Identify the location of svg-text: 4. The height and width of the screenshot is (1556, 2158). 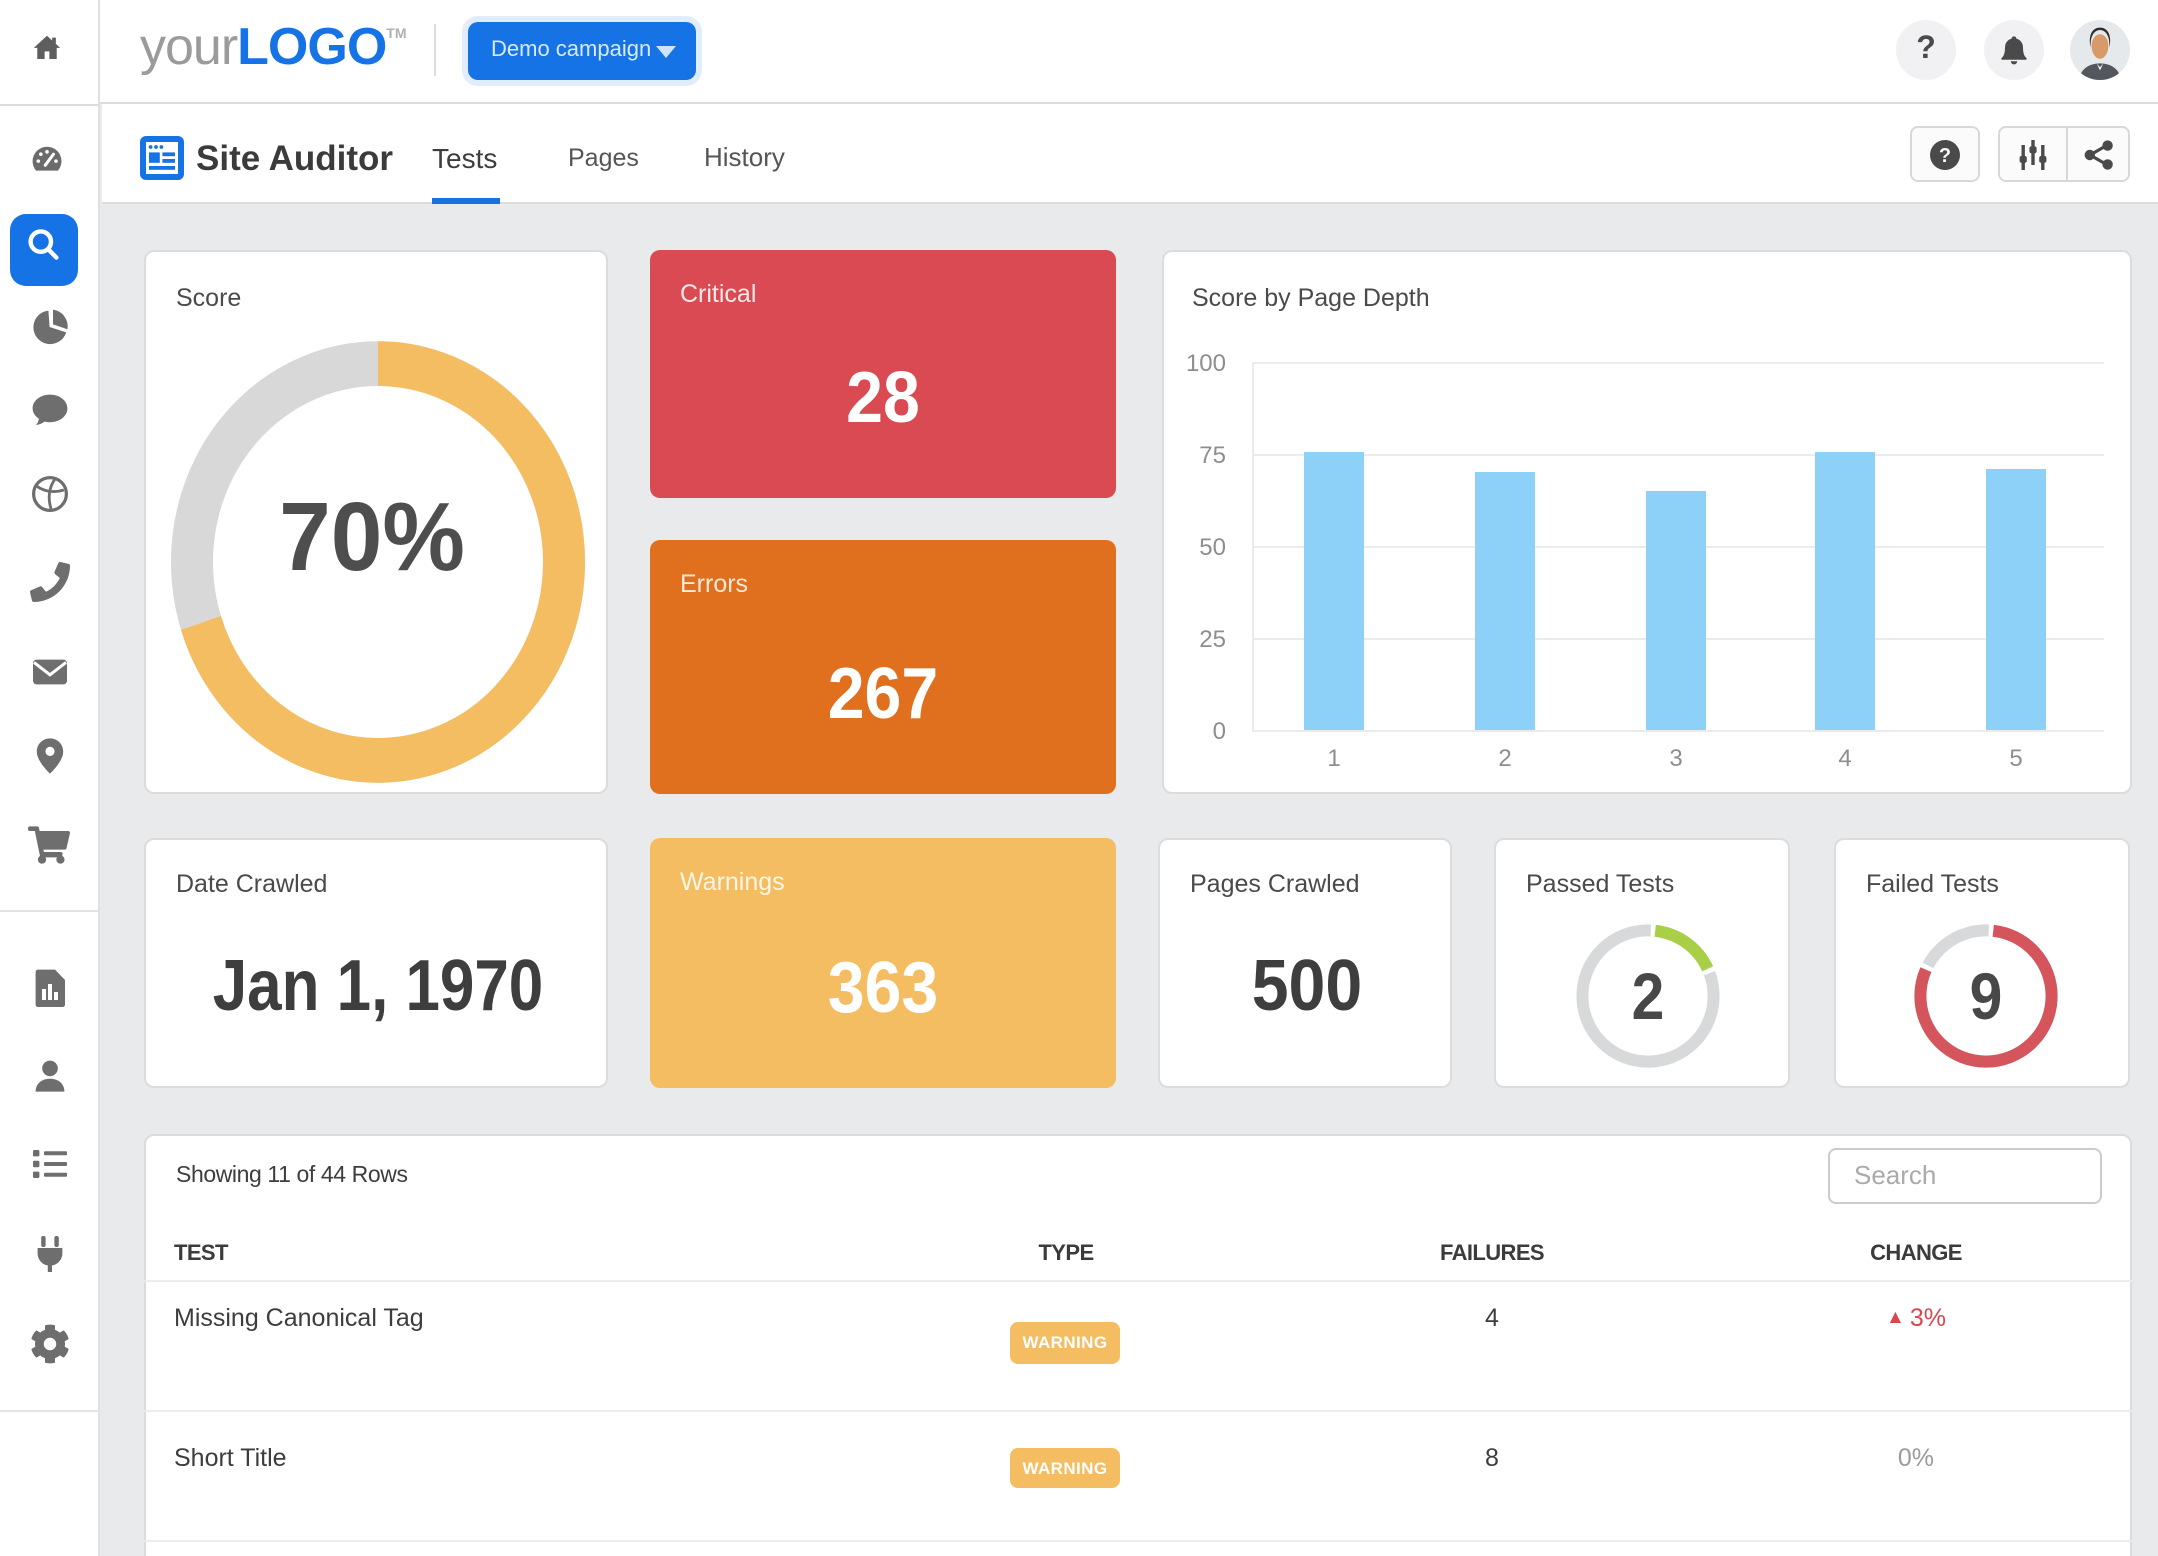
(1844, 758).